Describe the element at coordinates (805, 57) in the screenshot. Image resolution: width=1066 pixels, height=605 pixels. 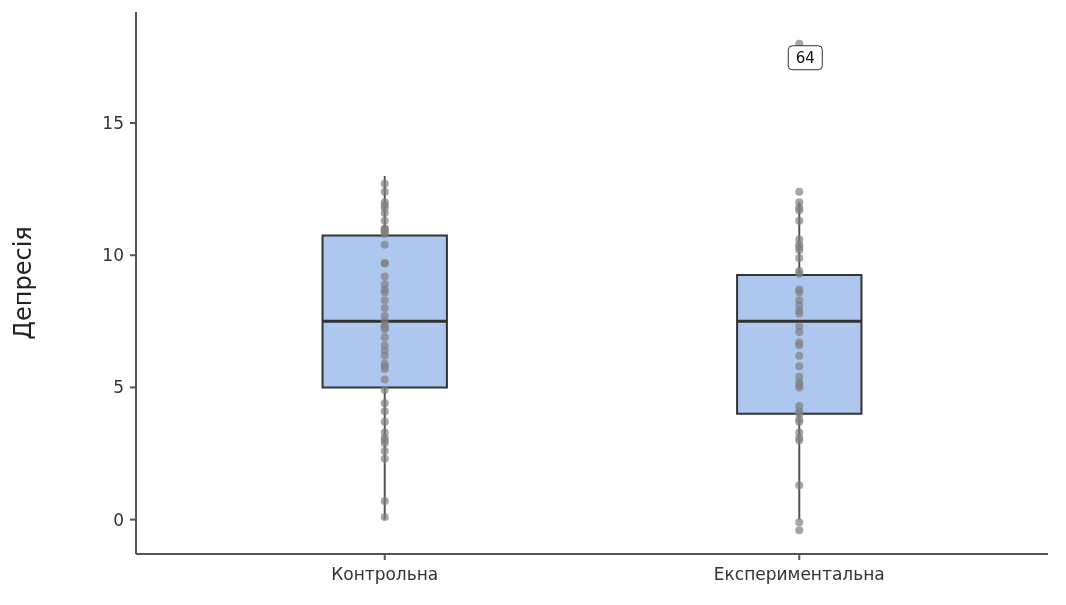
I see `annotation: 64` at that location.